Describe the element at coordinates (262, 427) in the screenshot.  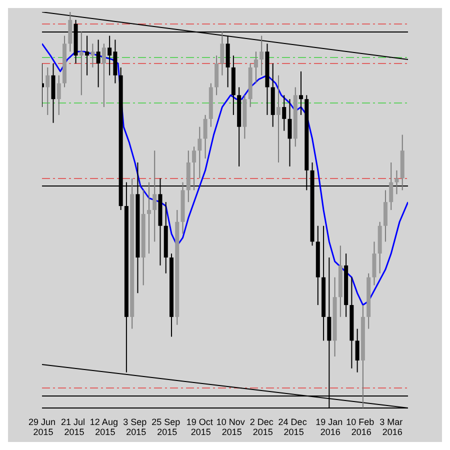
I see `x-tick-label: 2 Dec 2015` at that location.